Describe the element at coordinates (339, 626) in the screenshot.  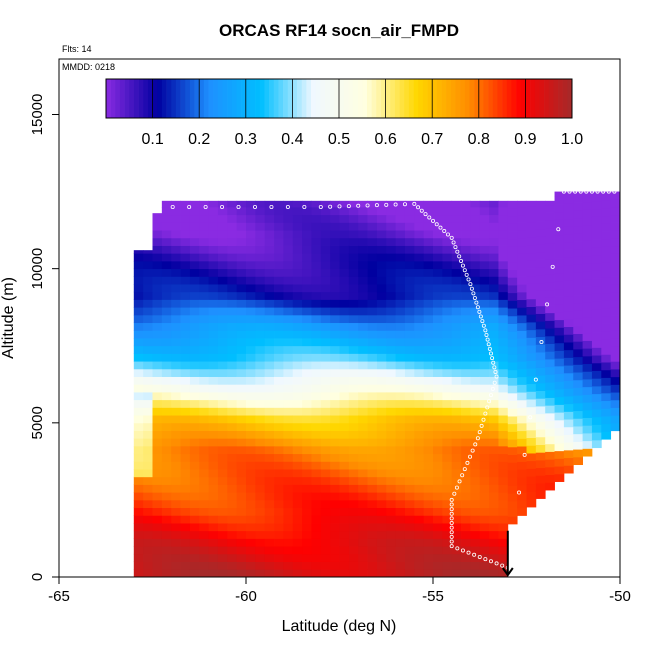
I see `x-axis-title: Latitude (deg N)` at that location.